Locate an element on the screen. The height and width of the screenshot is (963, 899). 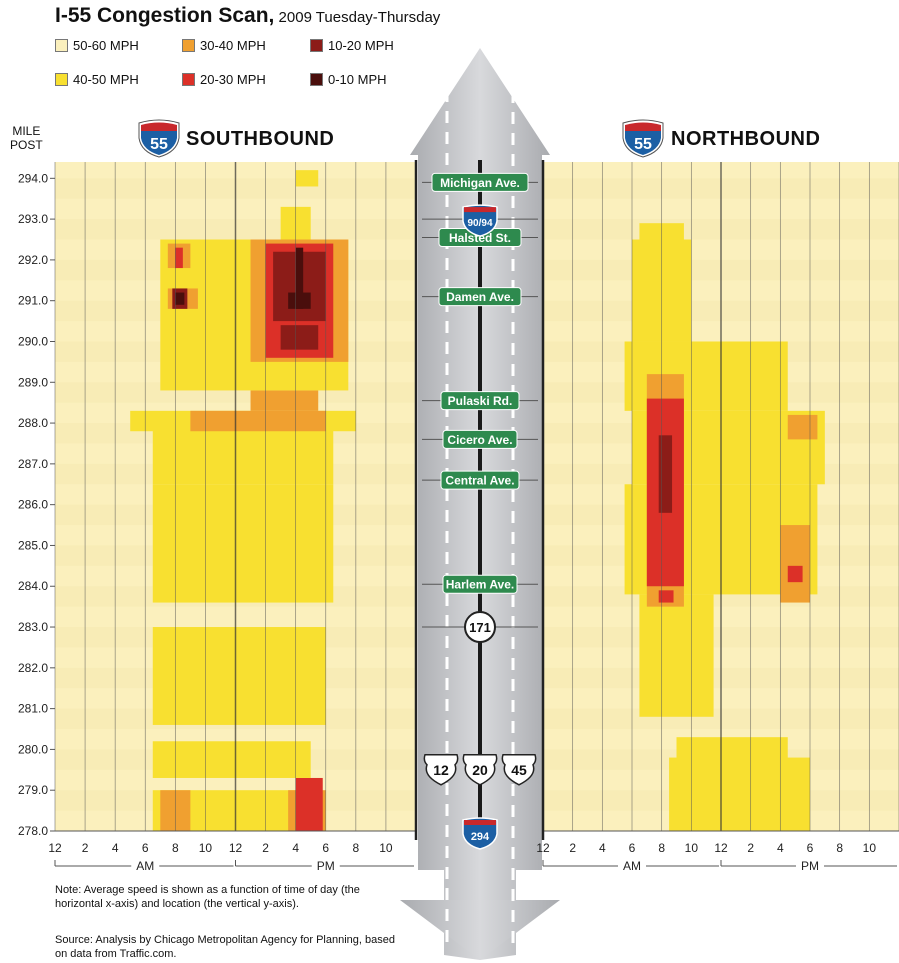
shield-number: 294 is located at coordinates (480, 837).